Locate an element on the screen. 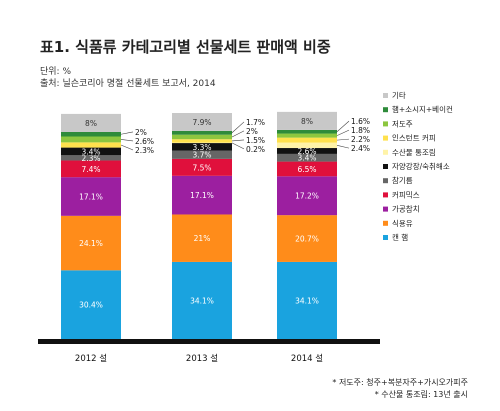 Image resolution: width=500 pixels, height=411 pixels. data-label-커피믹스-2: 6.5% is located at coordinates (306, 169).